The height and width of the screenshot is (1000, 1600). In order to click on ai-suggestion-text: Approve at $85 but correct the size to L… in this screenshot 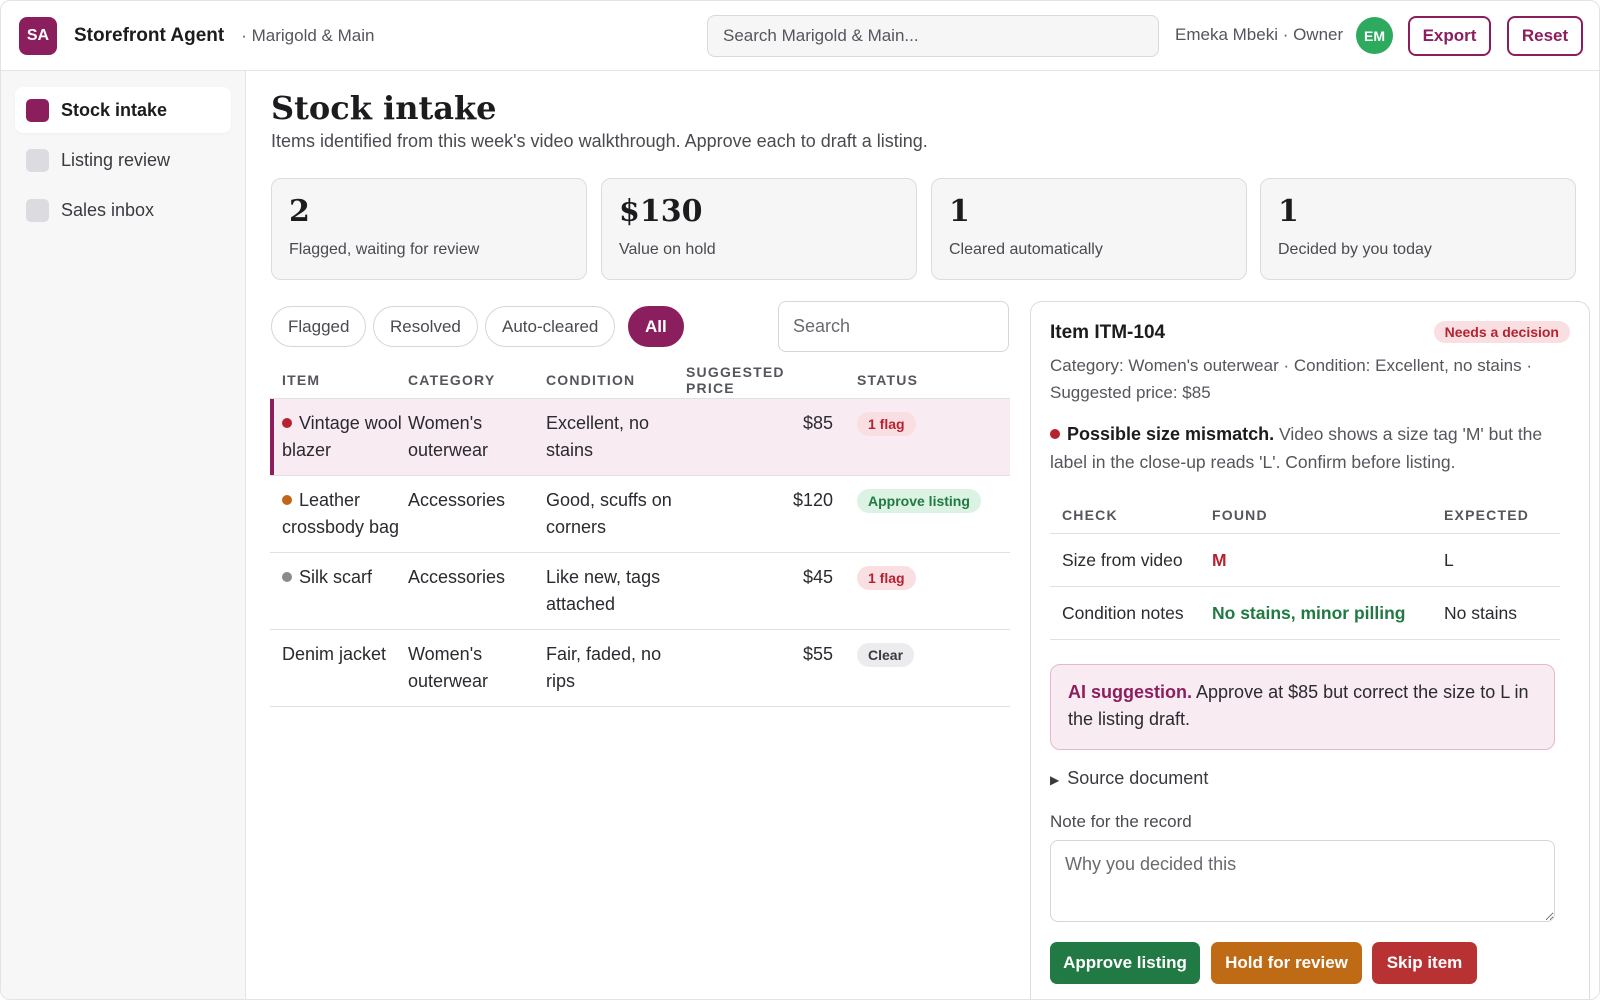, I will do `click(1298, 705)`.